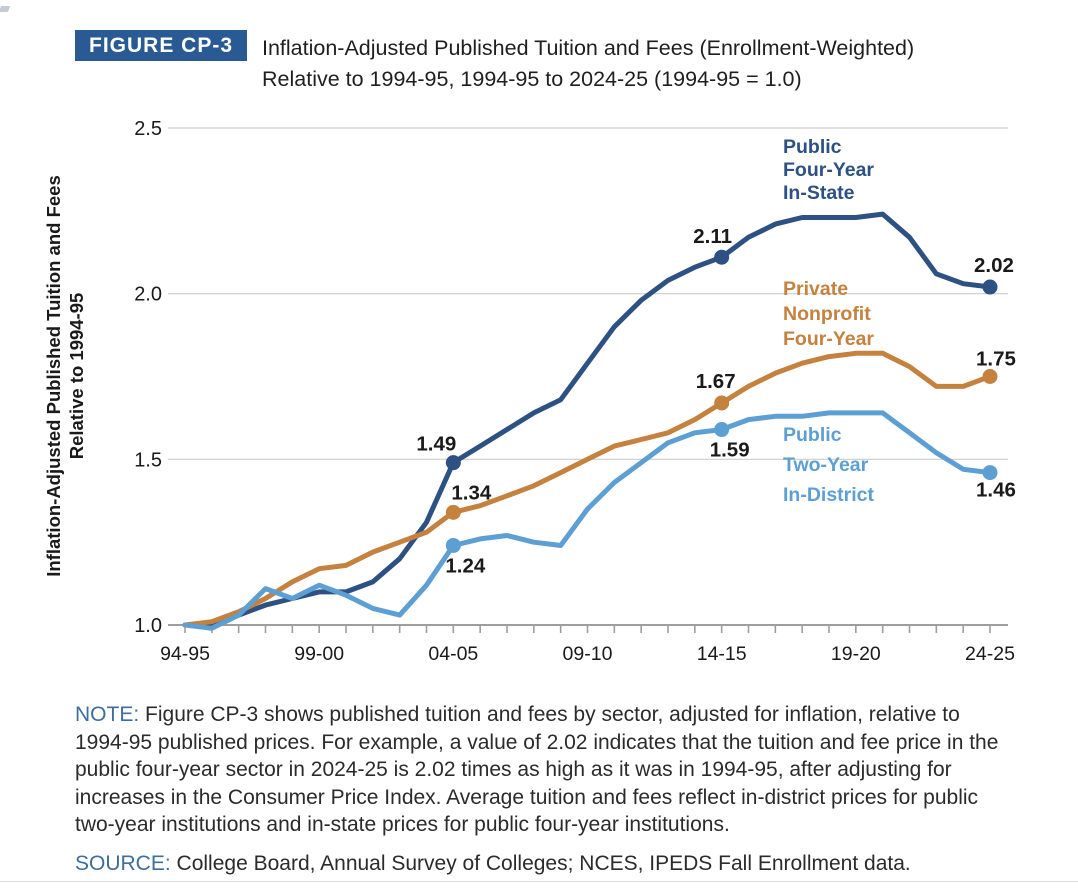 The image size is (1078, 894). What do you see at coordinates (996, 359) in the screenshot?
I see `data-label-priv-24-25: 1.75` at bounding box center [996, 359].